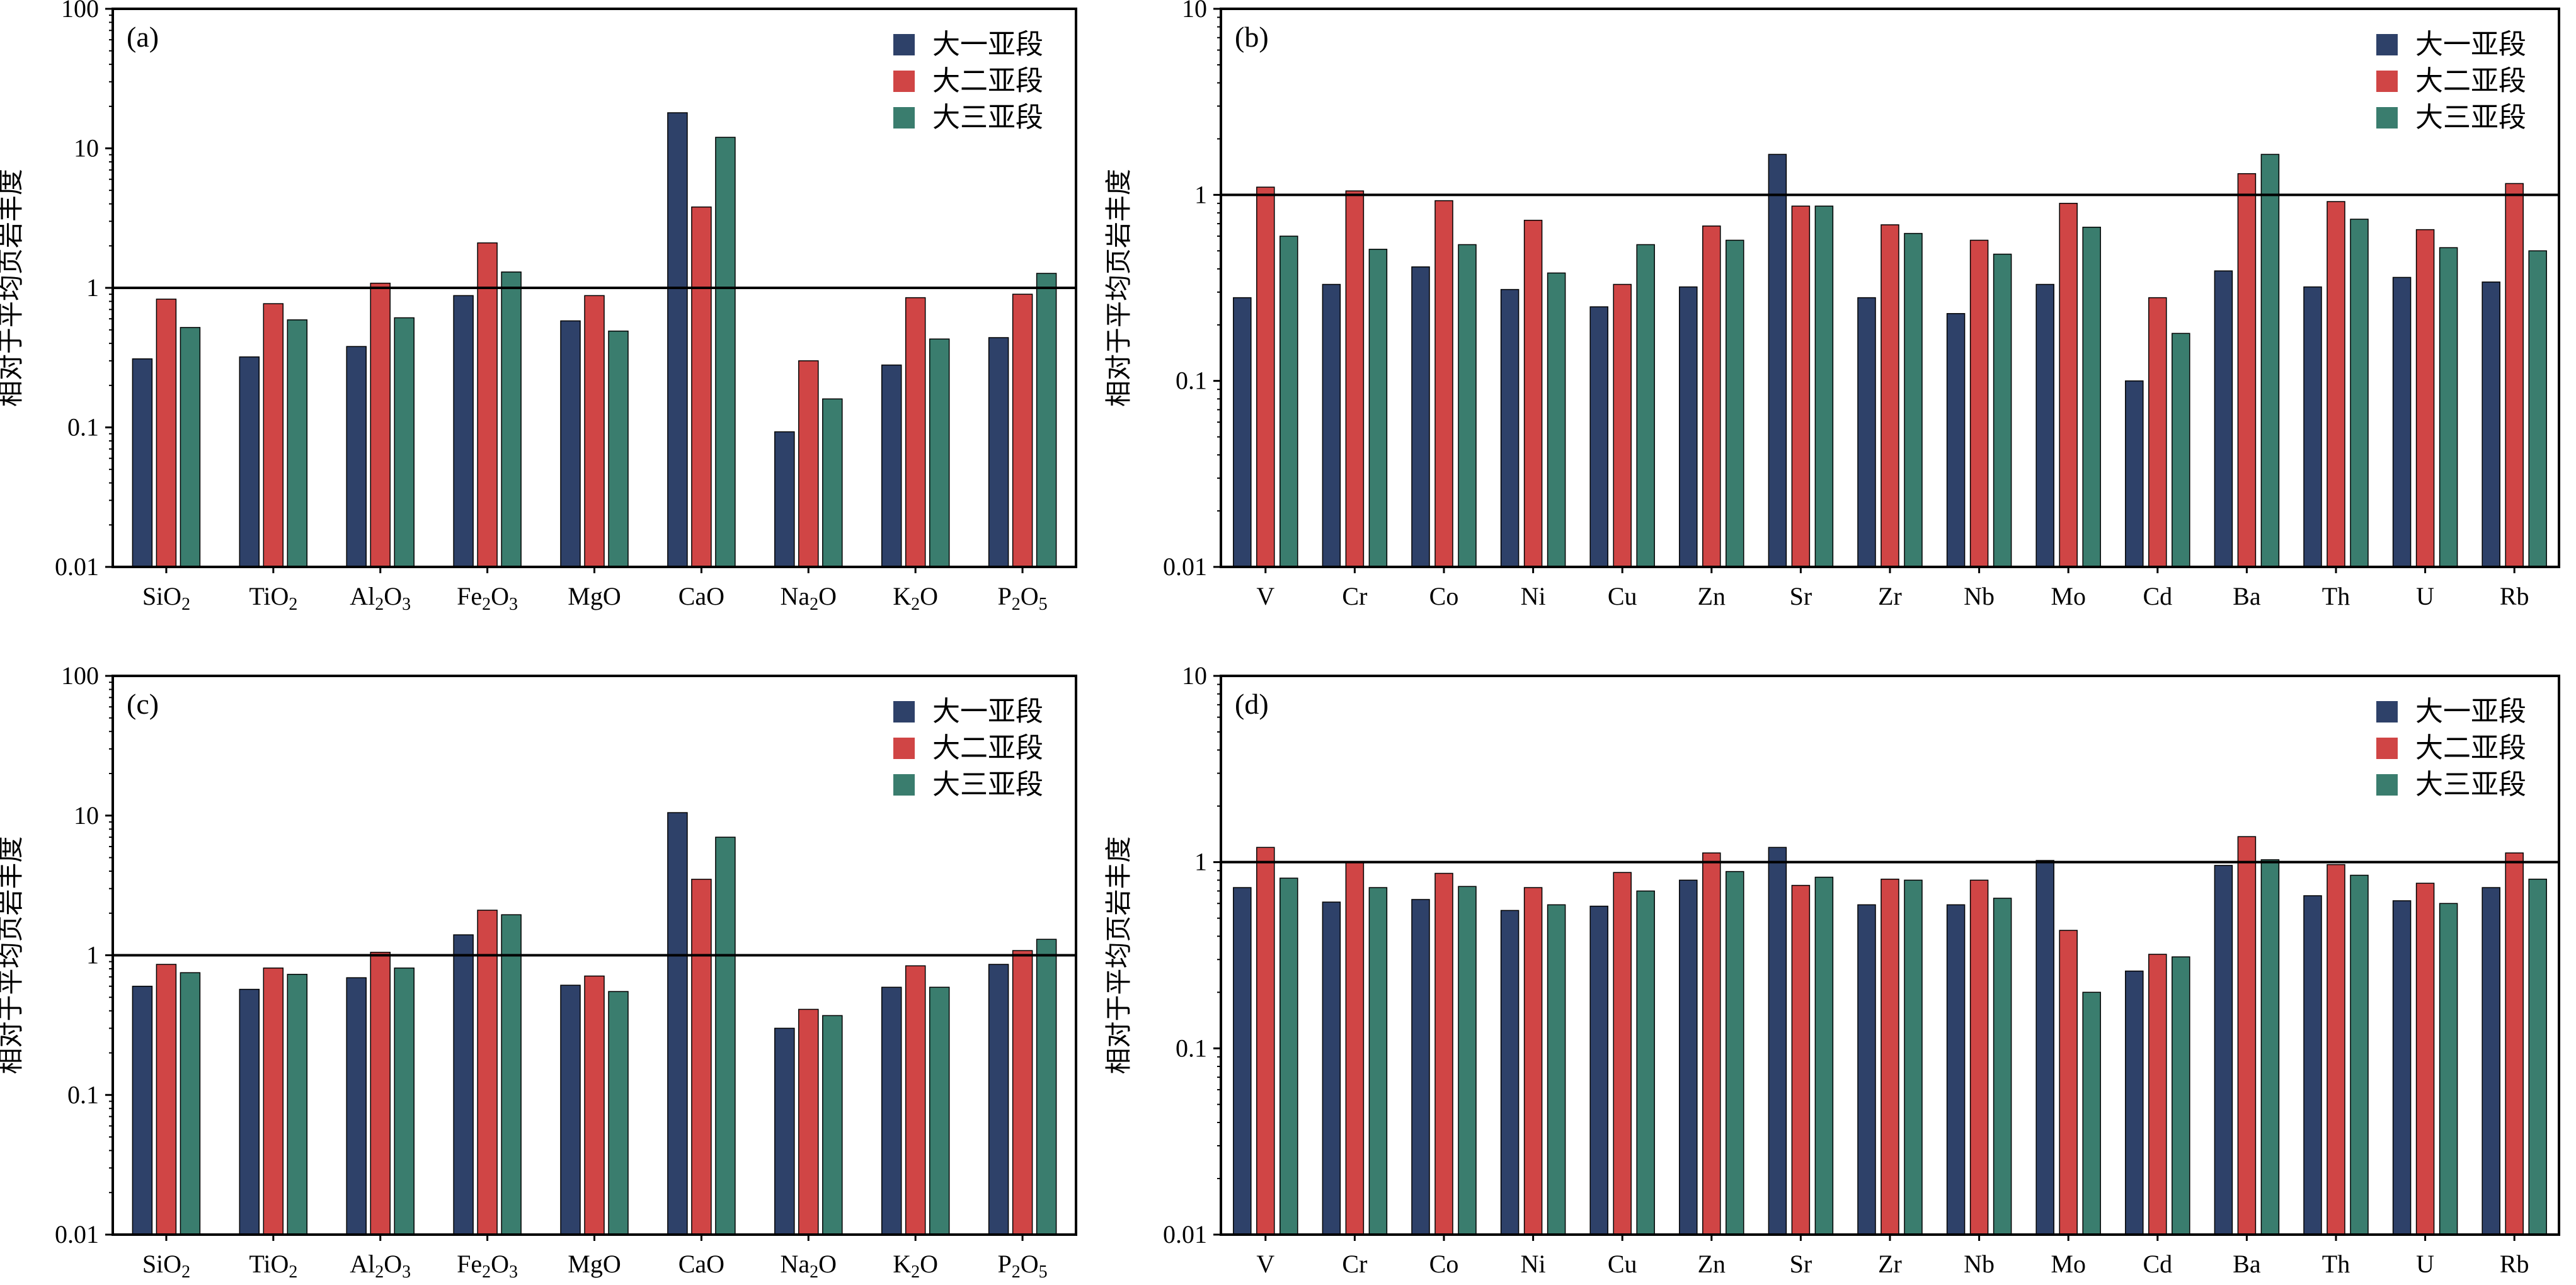 This screenshot has height=1285, width=2576. What do you see at coordinates (1801, 596) in the screenshot?
I see `x-tick-label-sr: Sr` at bounding box center [1801, 596].